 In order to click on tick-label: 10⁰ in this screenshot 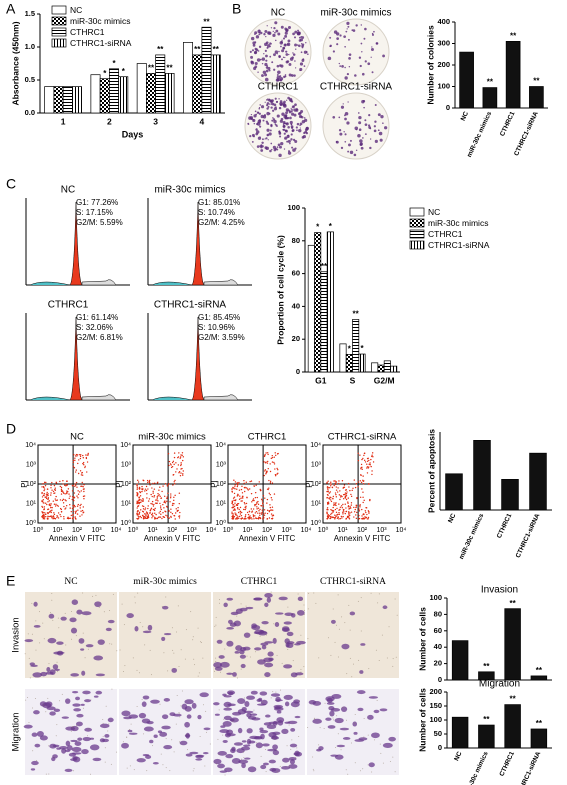, I will do `click(323, 530)`.